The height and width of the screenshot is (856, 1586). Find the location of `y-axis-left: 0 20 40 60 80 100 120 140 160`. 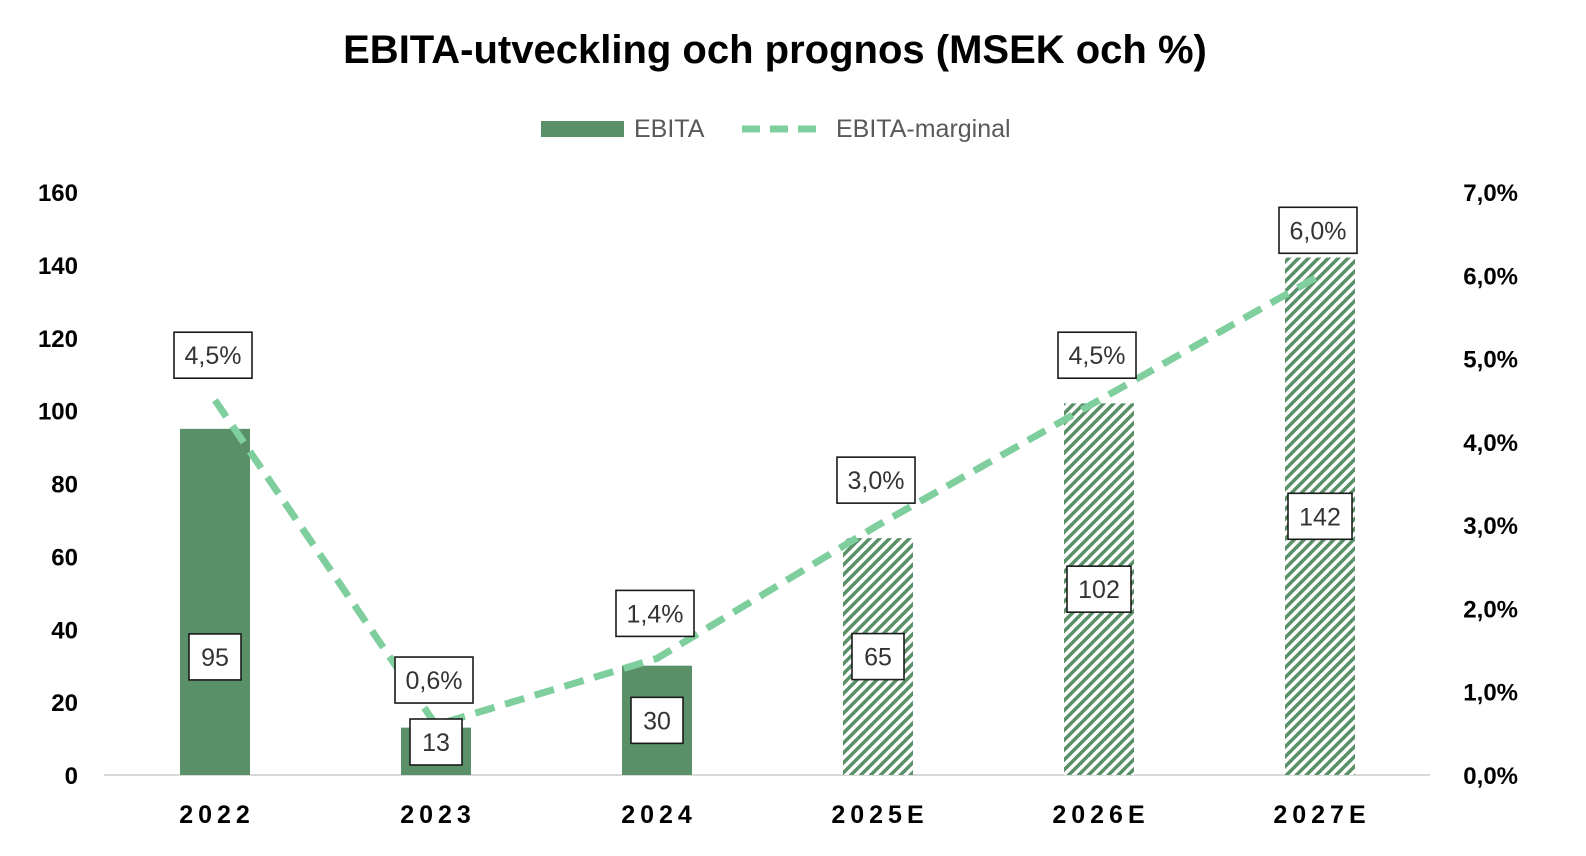

y-axis-left: 0 20 40 60 80 100 120 140 160 is located at coordinates (58, 485).